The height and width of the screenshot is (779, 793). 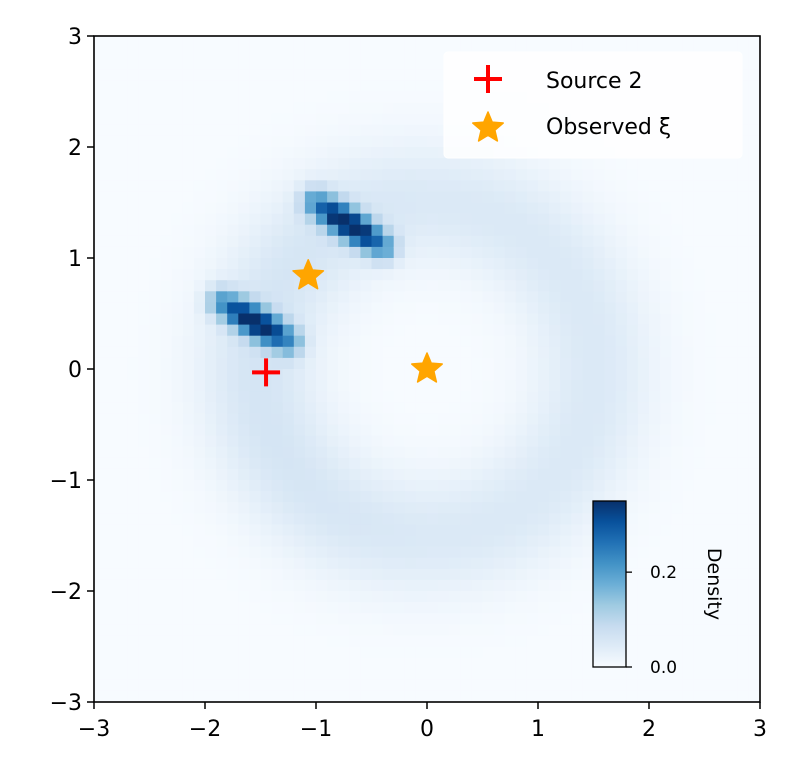 I want to click on x-tick-label: 0, so click(x=427, y=729).